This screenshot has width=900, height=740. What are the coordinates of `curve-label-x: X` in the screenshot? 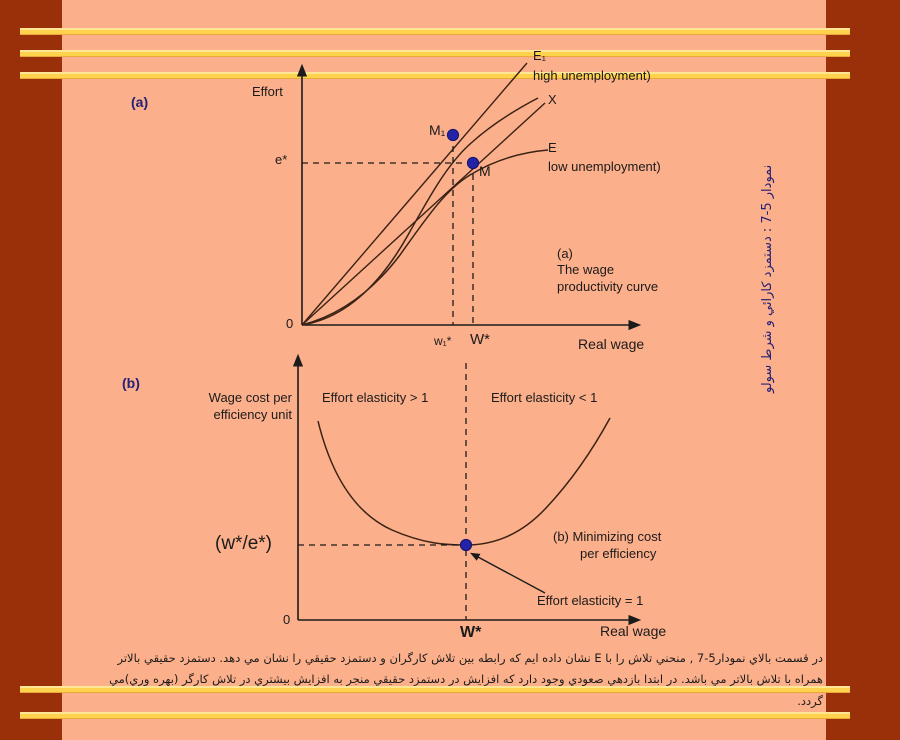 It's located at (552, 99).